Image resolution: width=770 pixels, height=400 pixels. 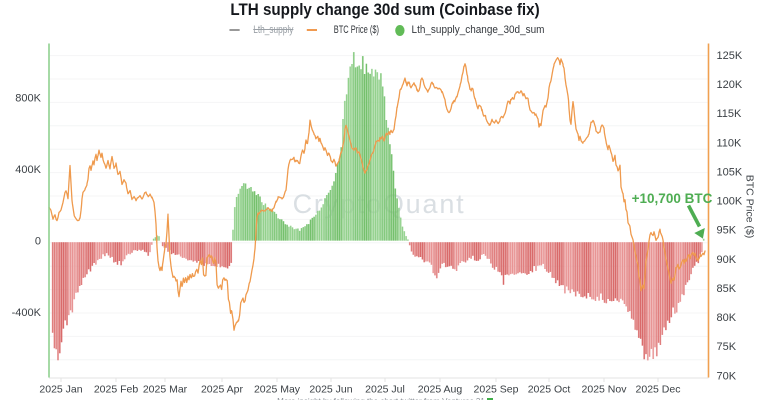 I want to click on svg-text: 100K, so click(x=730, y=202).